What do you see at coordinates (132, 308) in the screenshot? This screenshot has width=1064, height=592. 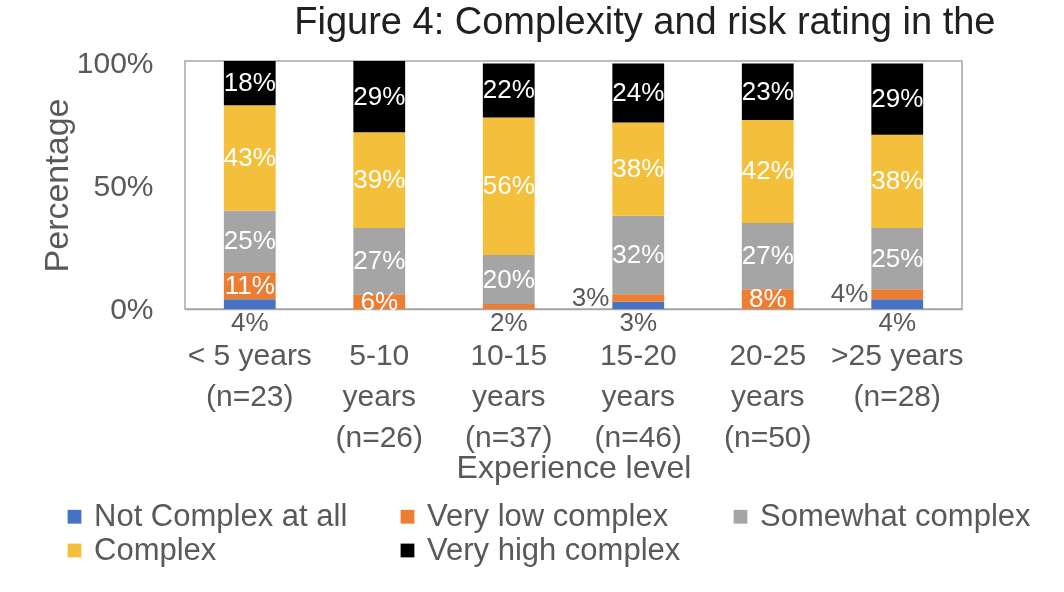 I see `y-tick-label: 0%` at bounding box center [132, 308].